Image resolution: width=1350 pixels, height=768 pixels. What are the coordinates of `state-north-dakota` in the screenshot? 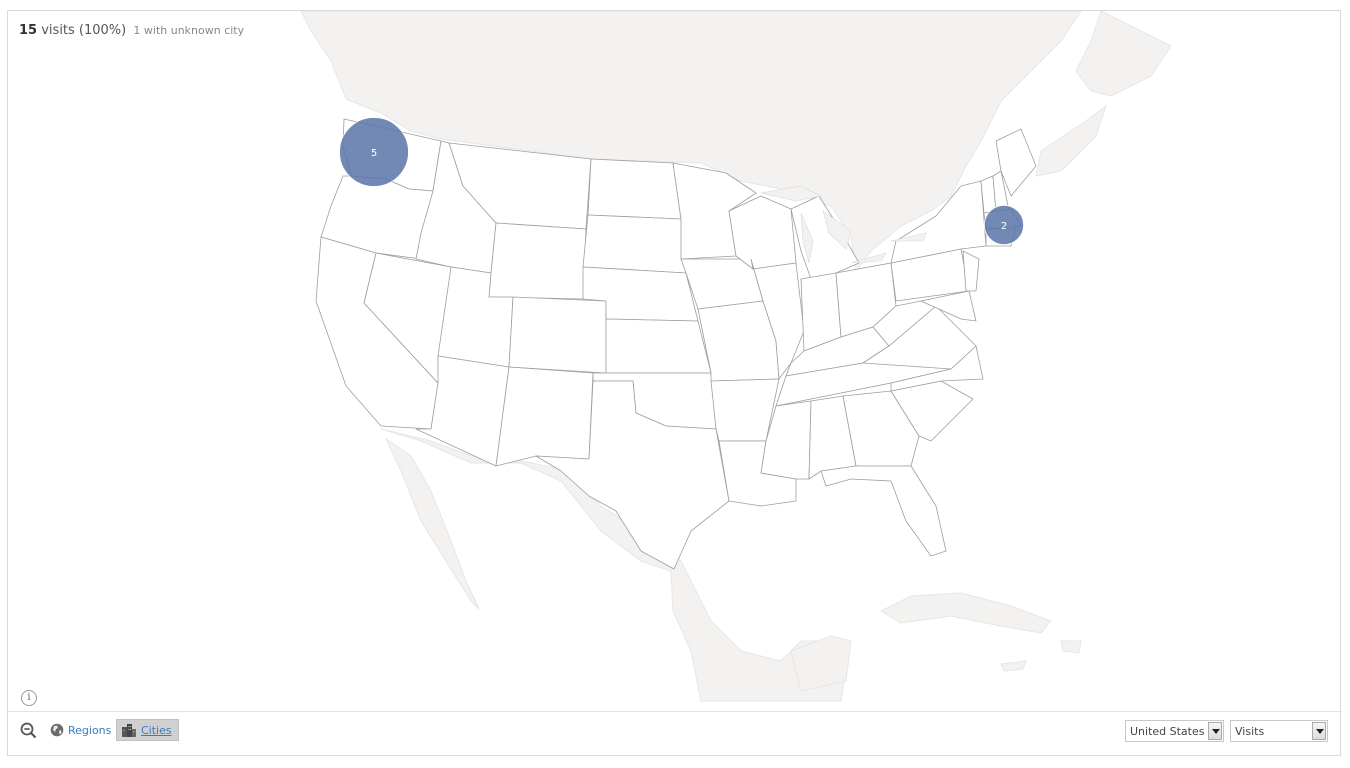 It's located at (634, 189).